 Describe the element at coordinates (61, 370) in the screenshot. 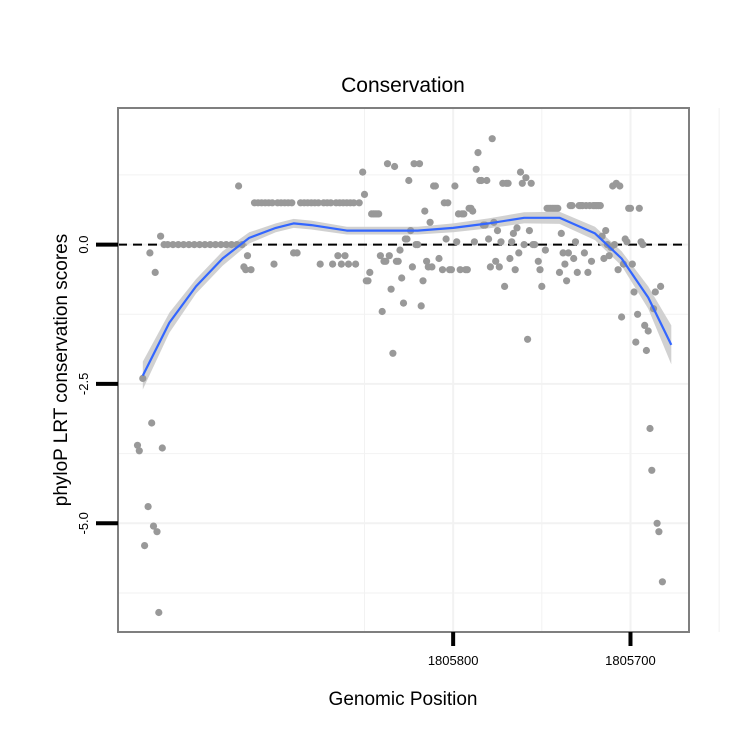

I see `y-axis-title: phyloP LRT conservation scores` at that location.